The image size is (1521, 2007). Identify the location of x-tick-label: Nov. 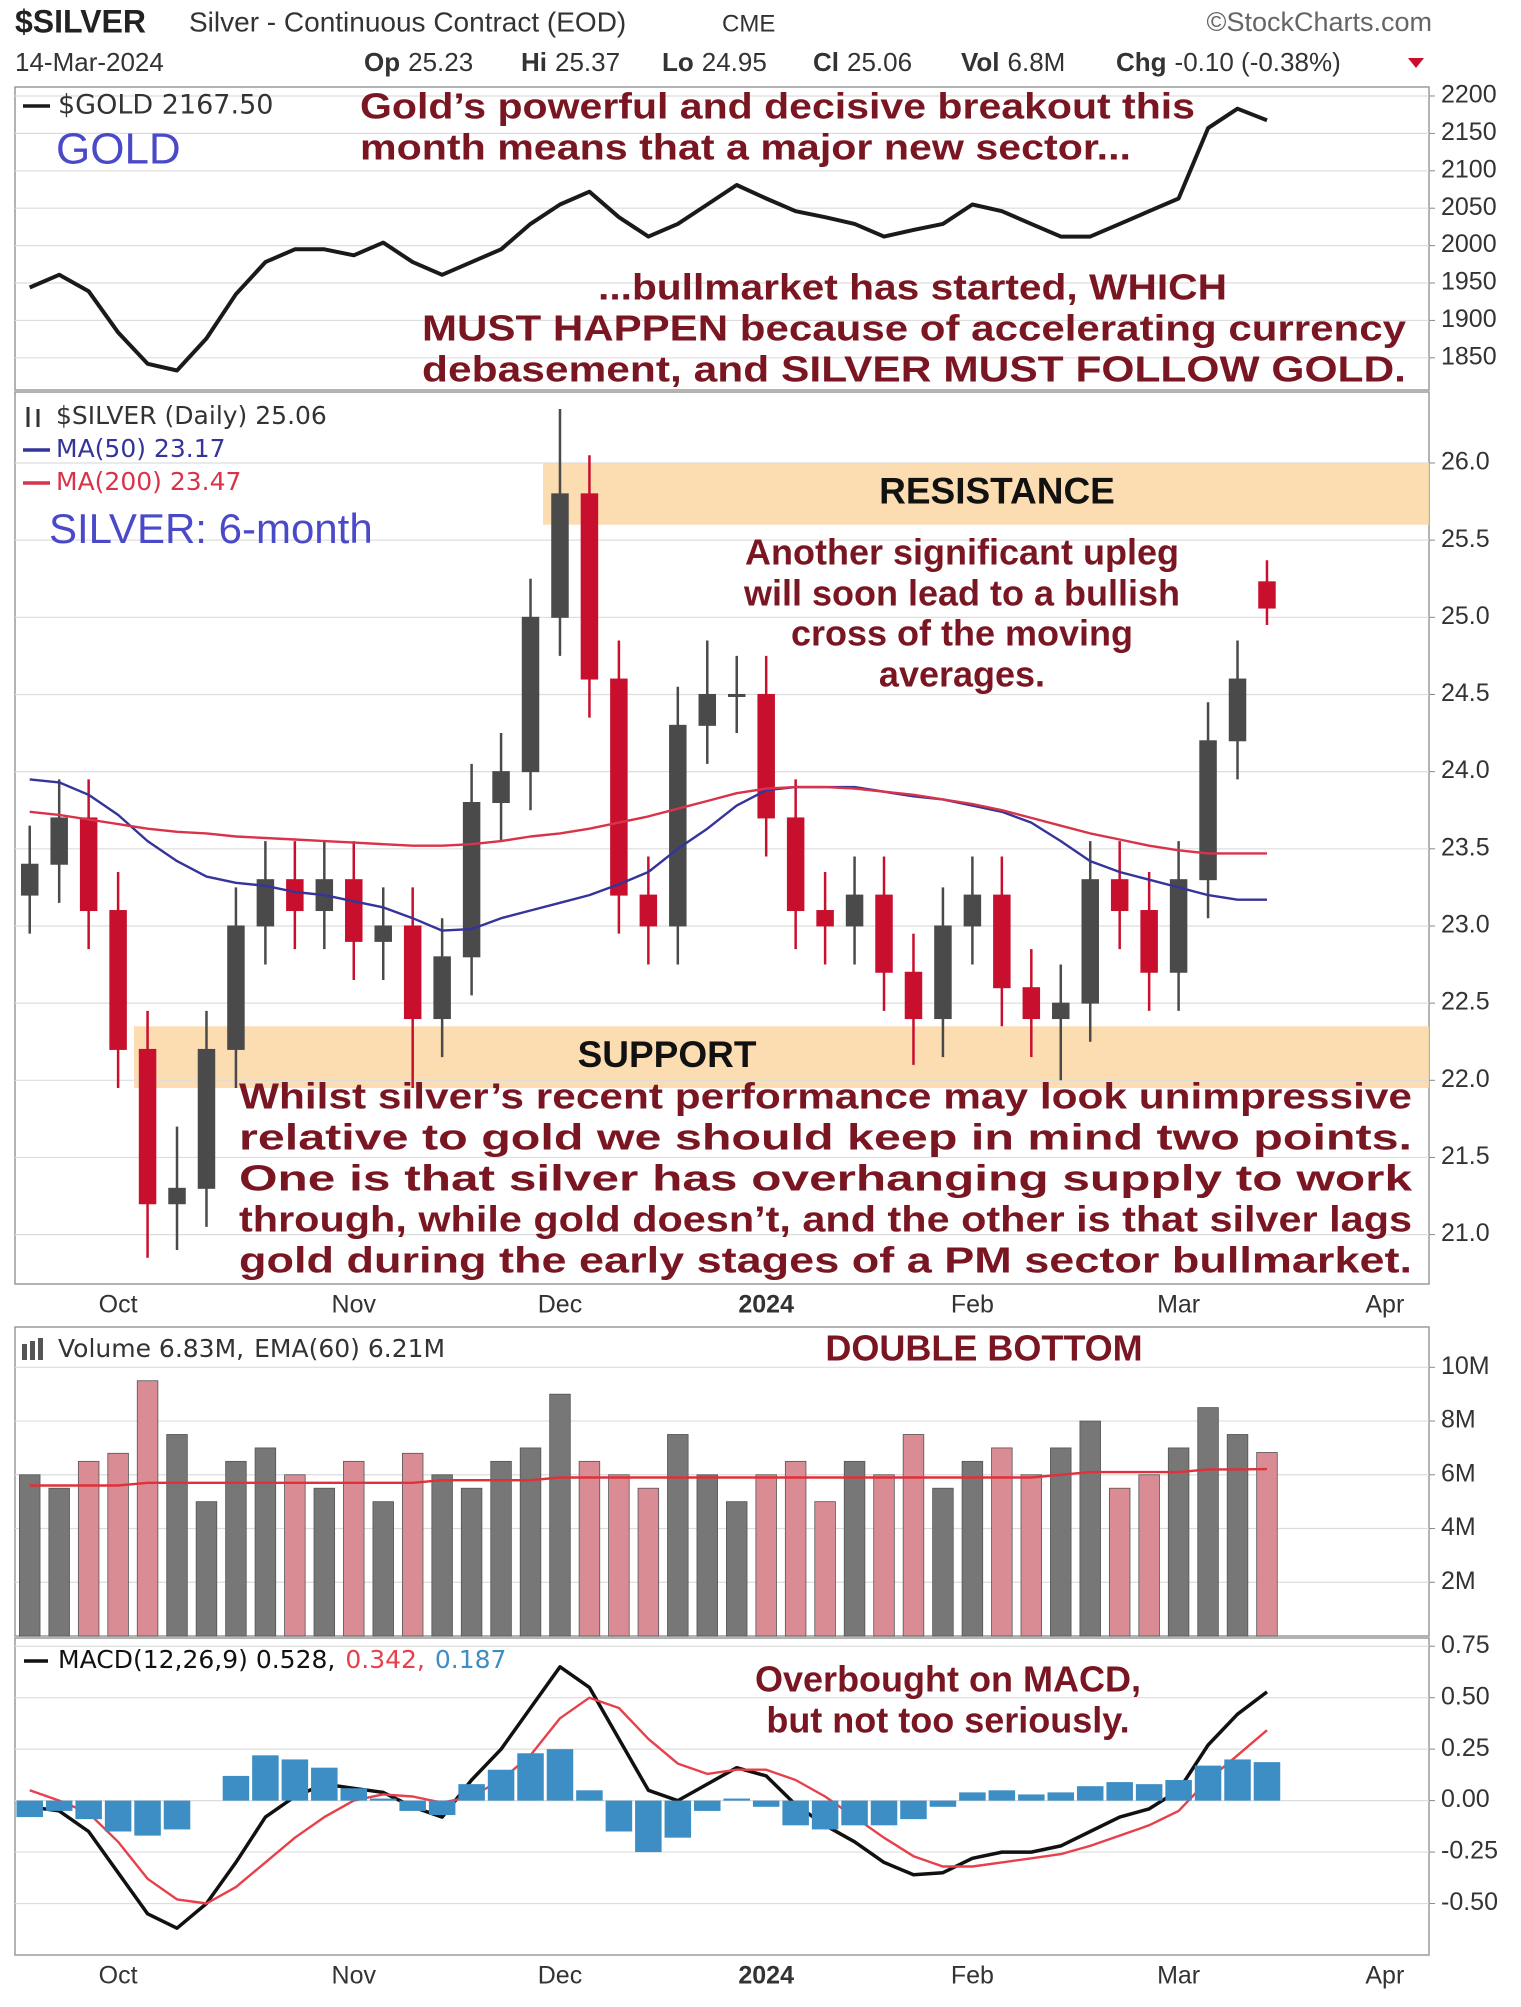
(354, 1976).